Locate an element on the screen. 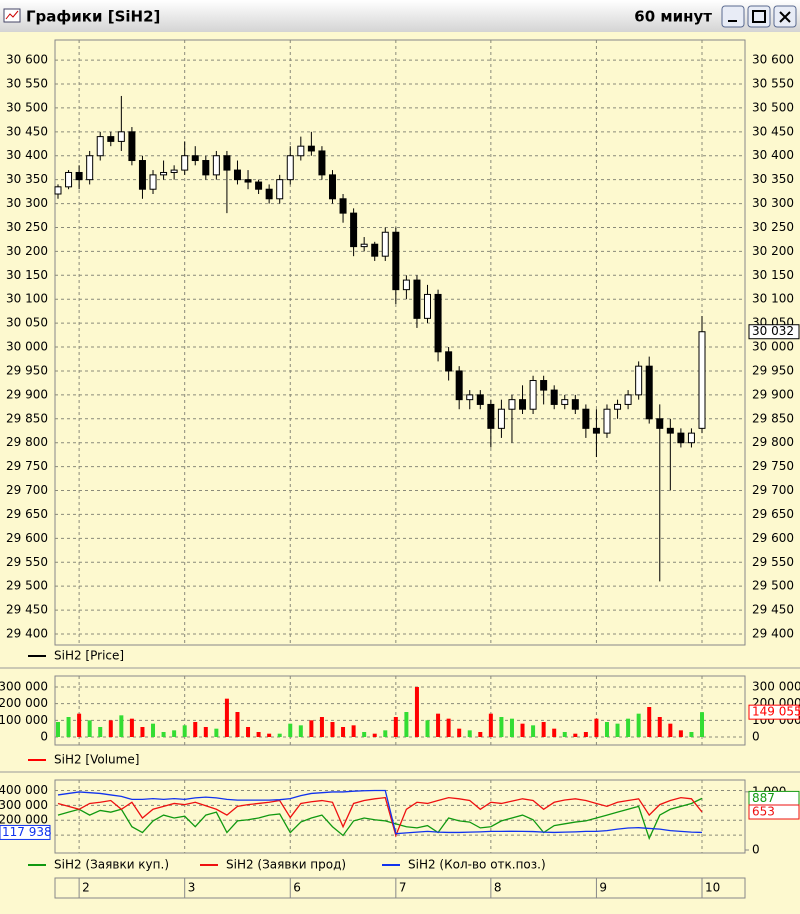  maximize-button is located at coordinates (759, 16).